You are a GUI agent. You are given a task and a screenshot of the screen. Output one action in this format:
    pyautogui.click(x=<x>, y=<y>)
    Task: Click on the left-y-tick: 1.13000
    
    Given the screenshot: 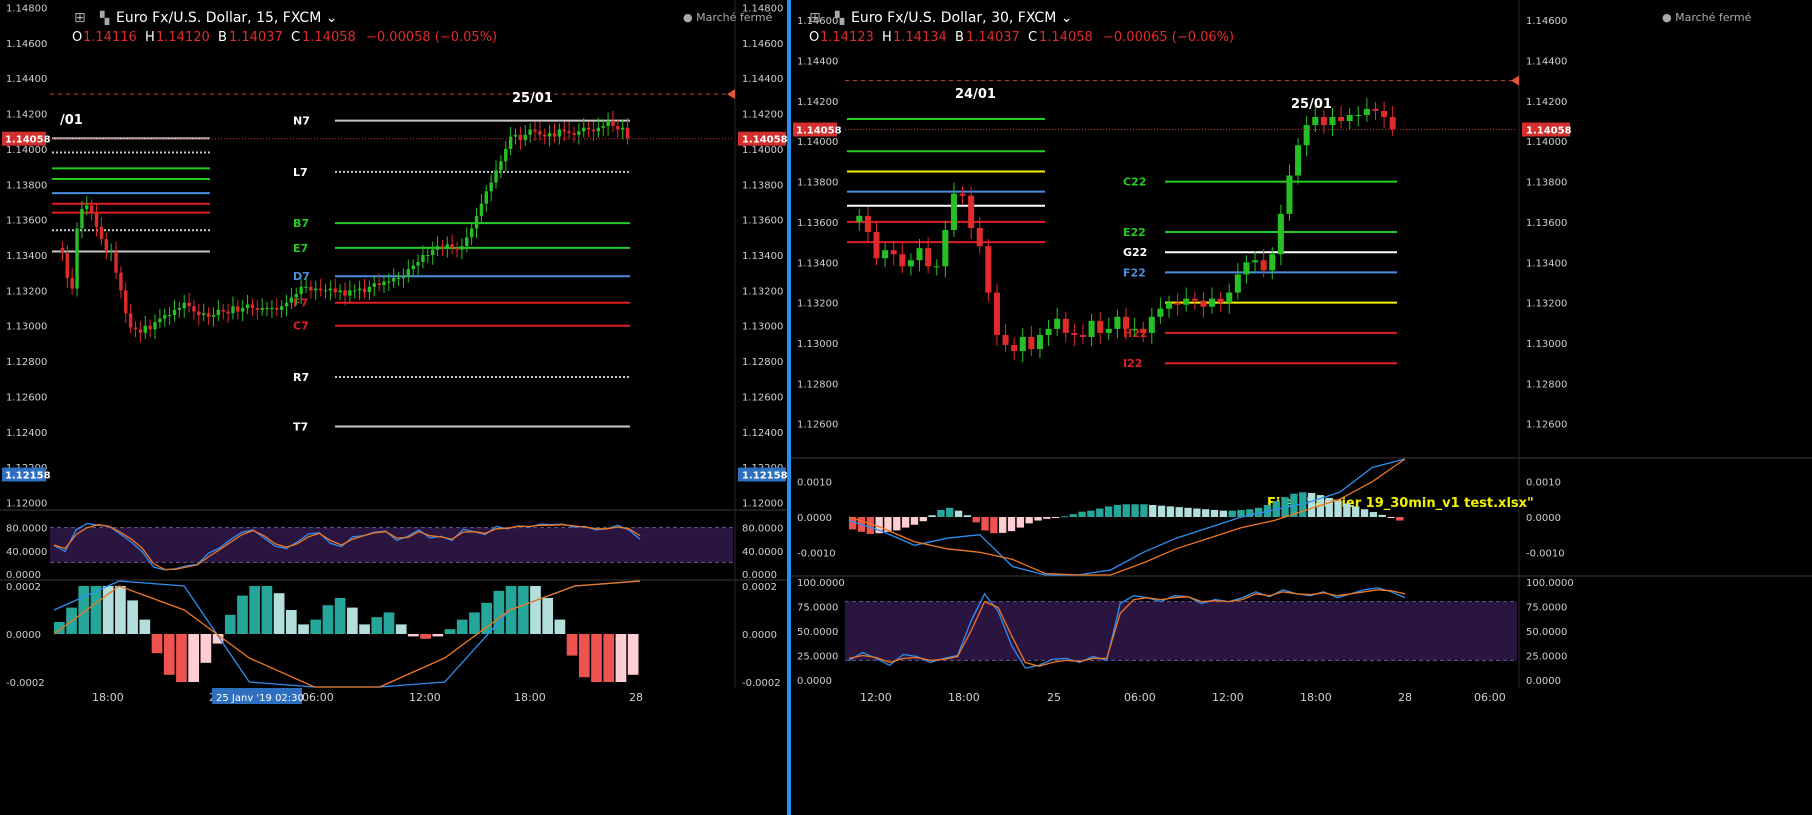 What is the action you would take?
    pyautogui.click(x=817, y=344)
    